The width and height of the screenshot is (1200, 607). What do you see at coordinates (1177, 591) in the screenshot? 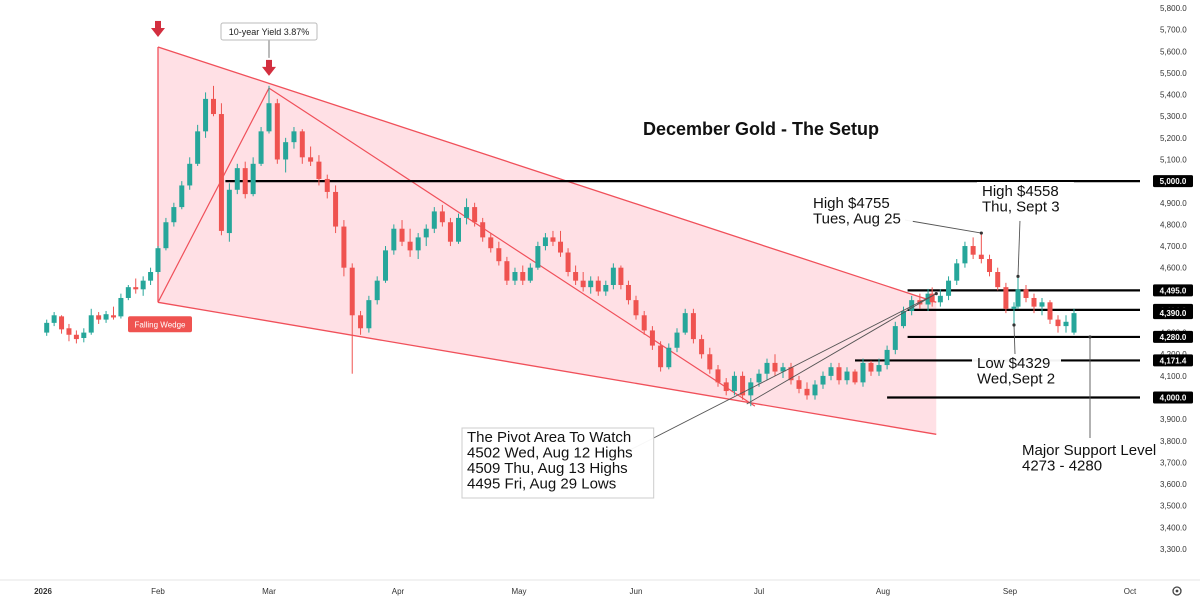
I see `settings-gear-icon` at bounding box center [1177, 591].